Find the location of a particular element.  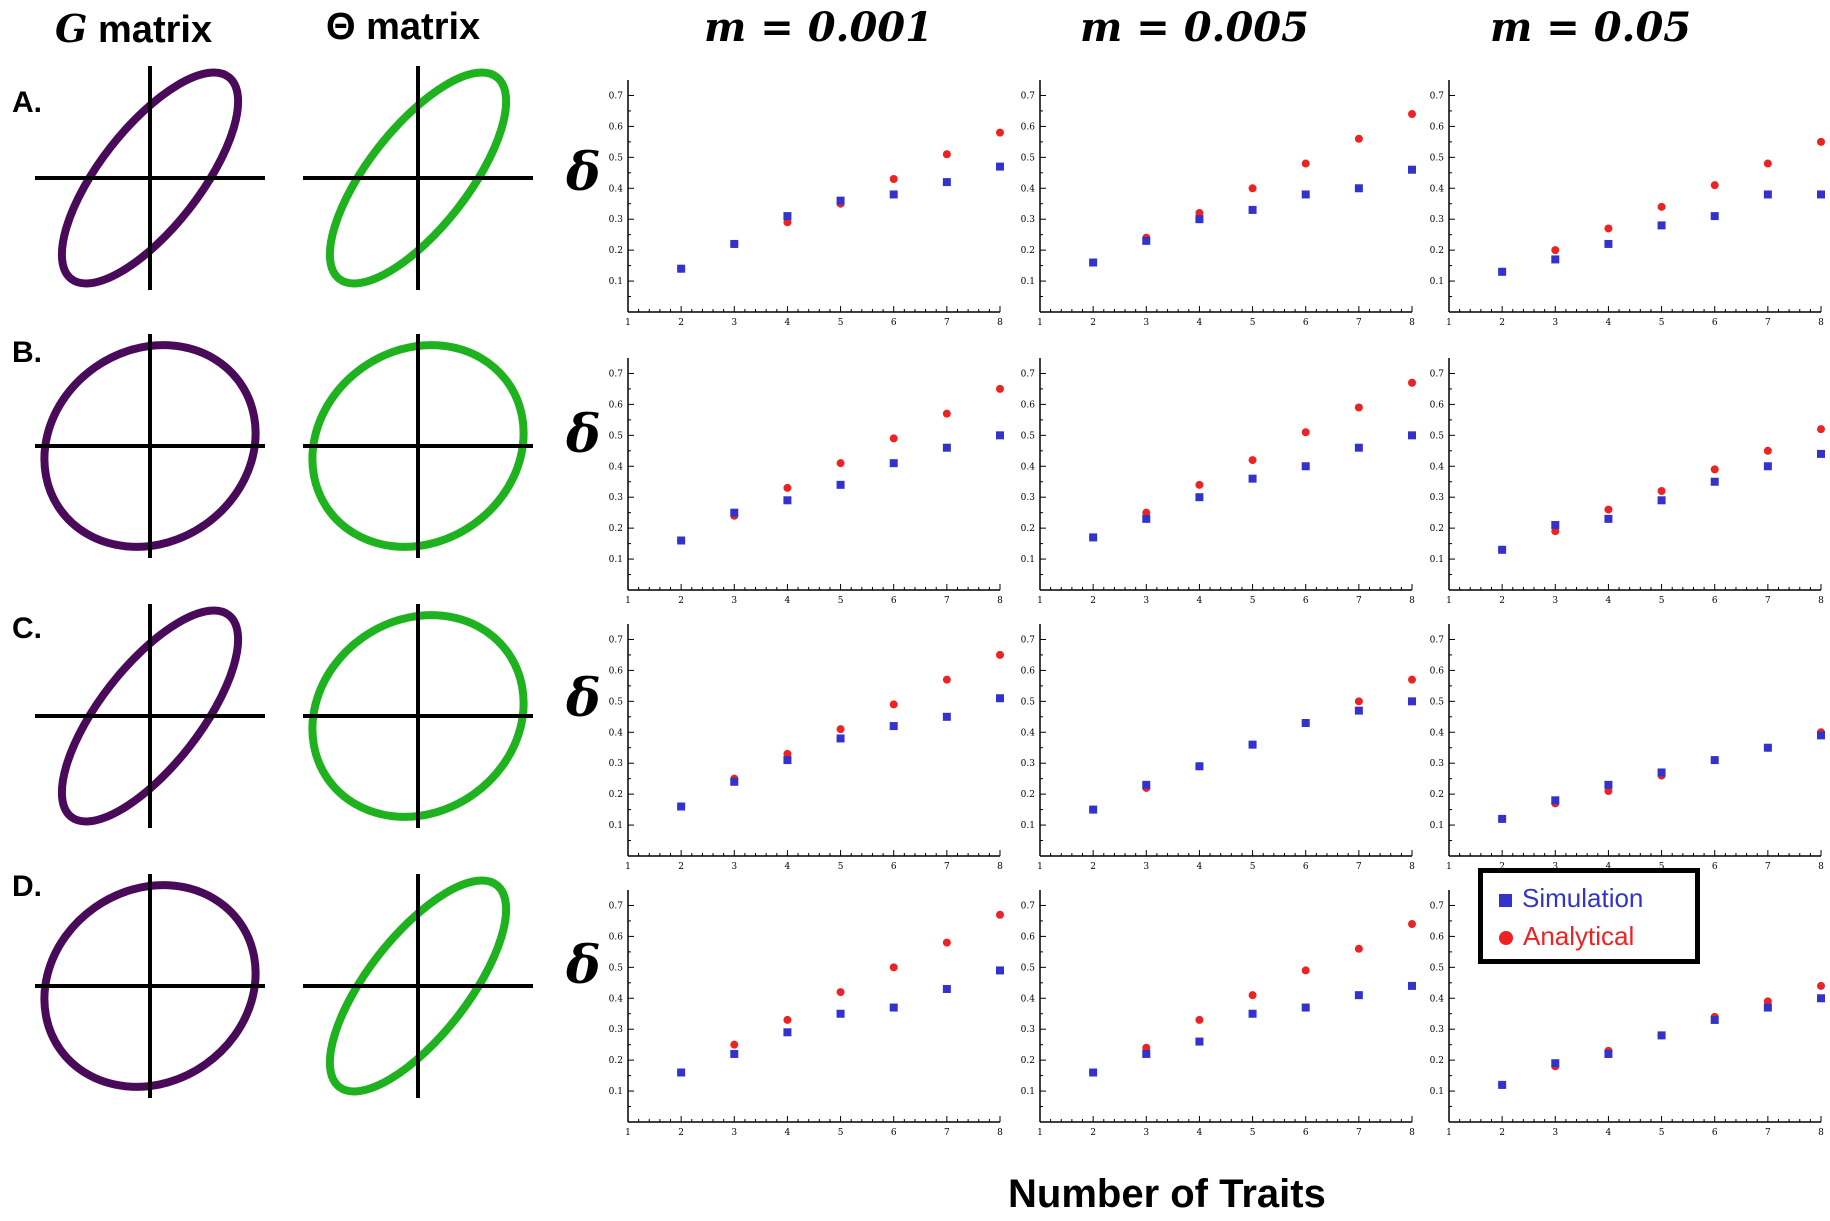

scatter-panel-c-m3: 0.1 0.2 0.3 0.4 0.5 0.6 0.7 1 2 3 4 5 6 7 8 is located at coordinates (1627, 748).